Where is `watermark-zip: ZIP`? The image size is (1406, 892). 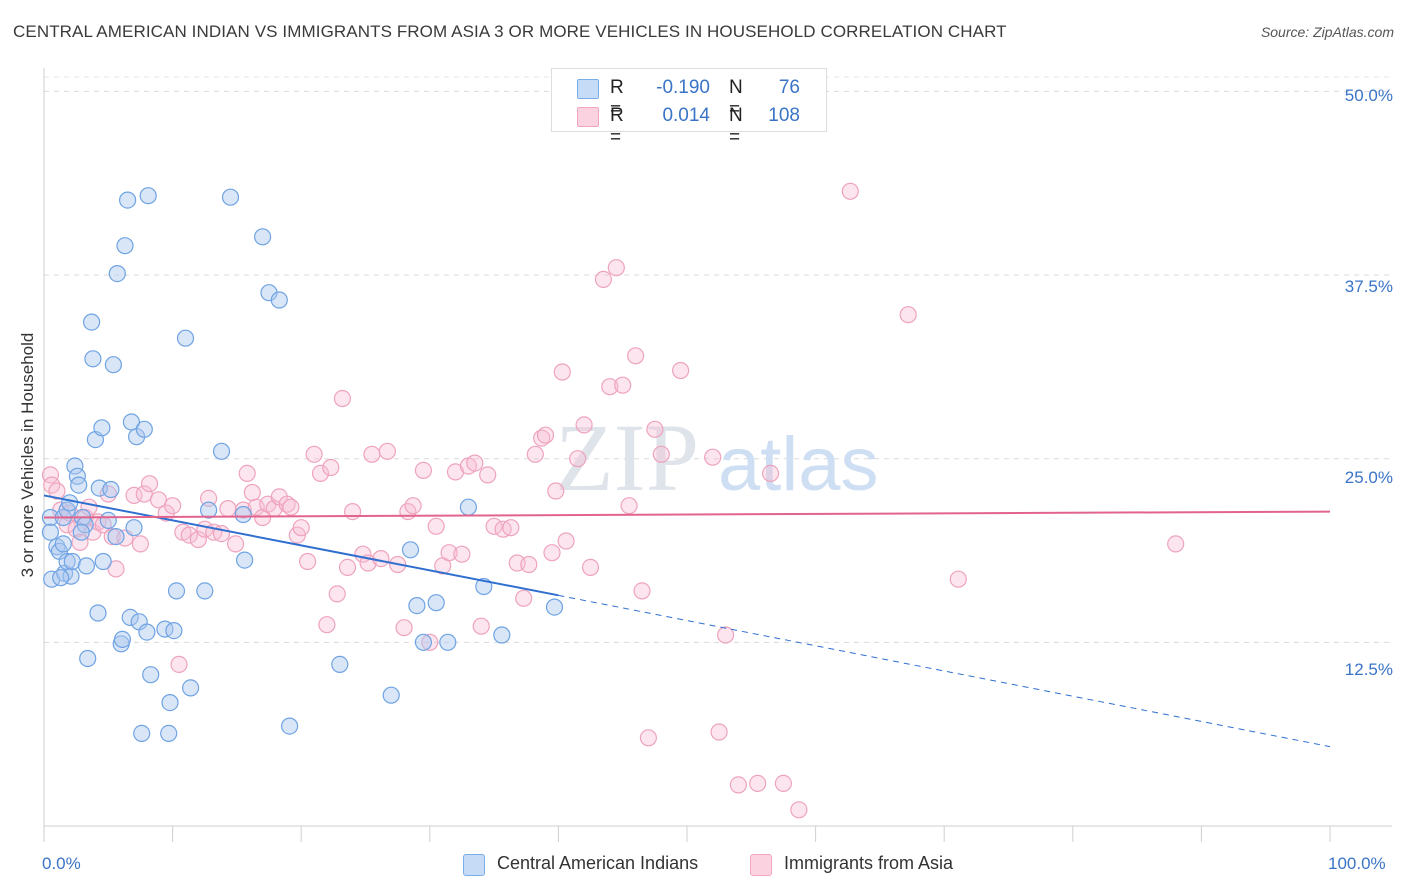
watermark-zip: ZIP is located at coordinates (627, 457).